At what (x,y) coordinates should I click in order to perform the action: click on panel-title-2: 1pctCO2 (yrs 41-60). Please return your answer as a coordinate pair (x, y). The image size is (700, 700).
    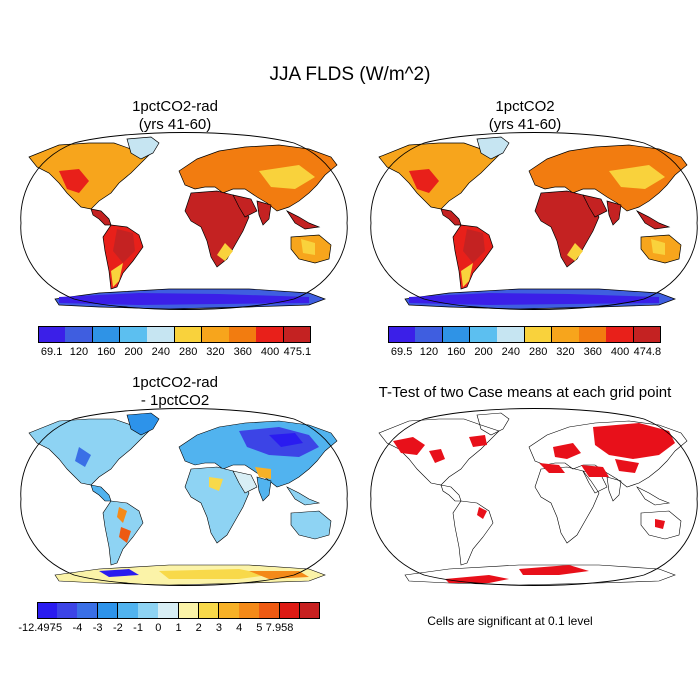
    Looking at the image, I should click on (525, 116).